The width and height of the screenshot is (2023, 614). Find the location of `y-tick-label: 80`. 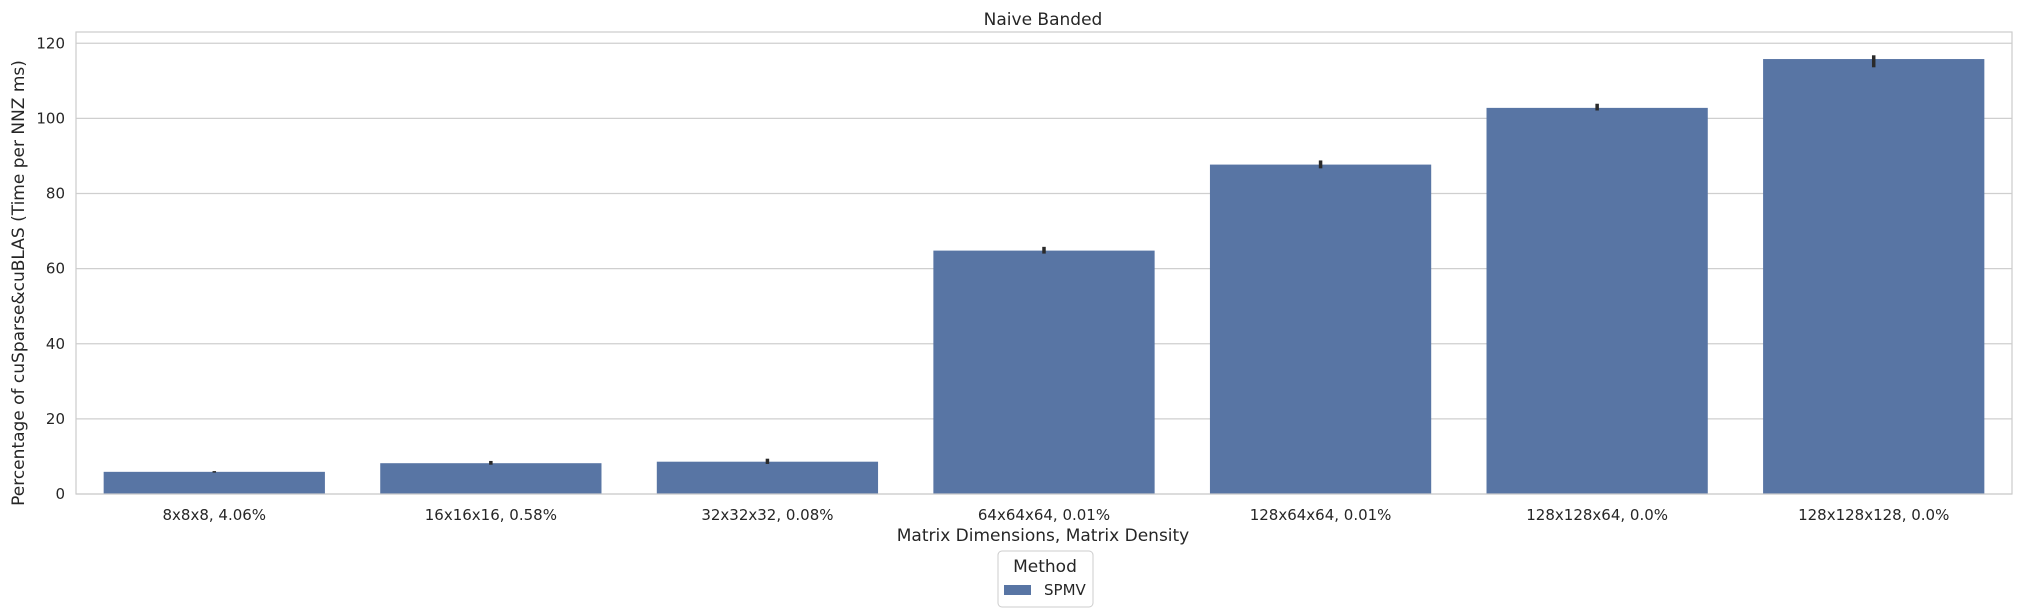

y-tick-label: 80 is located at coordinates (55, 194).